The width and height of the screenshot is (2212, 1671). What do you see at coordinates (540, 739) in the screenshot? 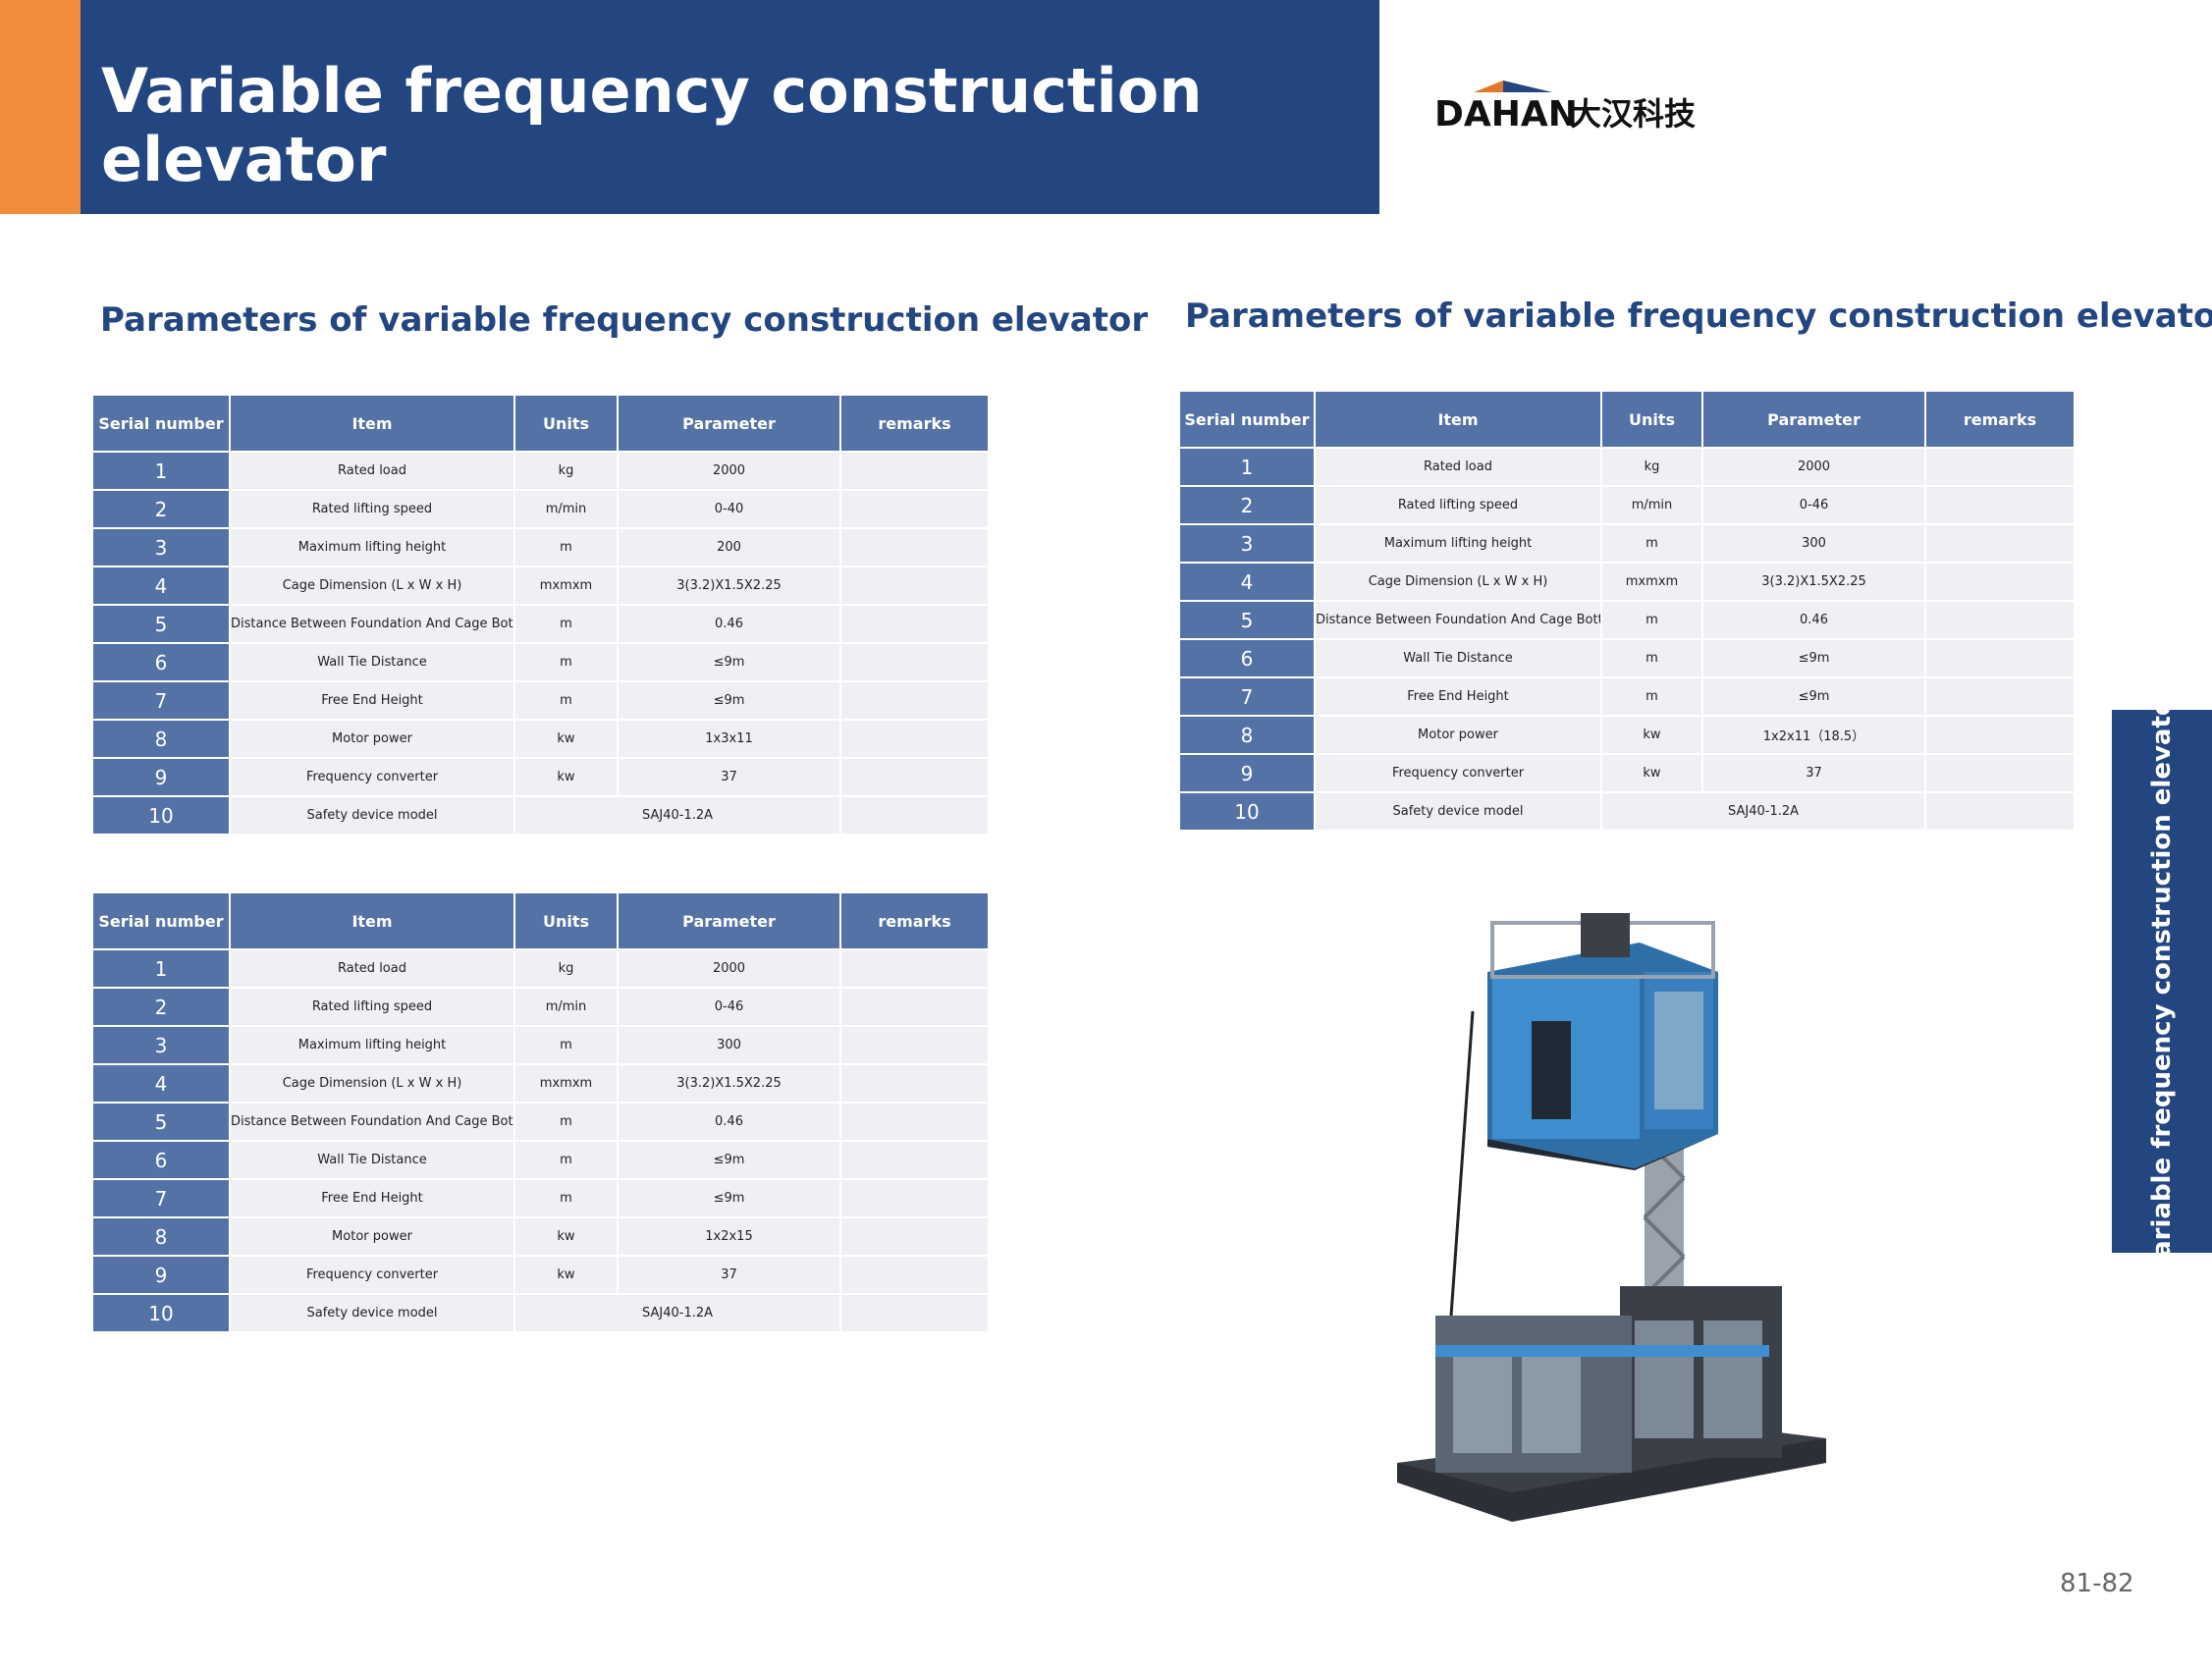
I see `table-row: 8 Motor power kw 1x3x11` at bounding box center [540, 739].